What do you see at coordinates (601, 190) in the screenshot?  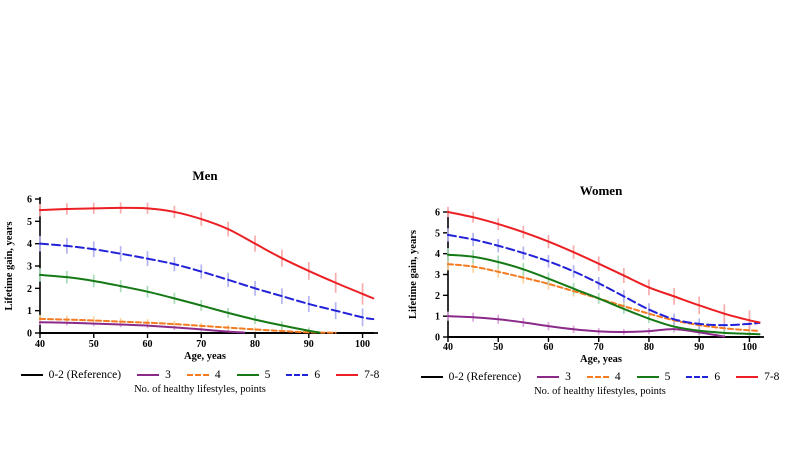 I see `chart-title: Women` at bounding box center [601, 190].